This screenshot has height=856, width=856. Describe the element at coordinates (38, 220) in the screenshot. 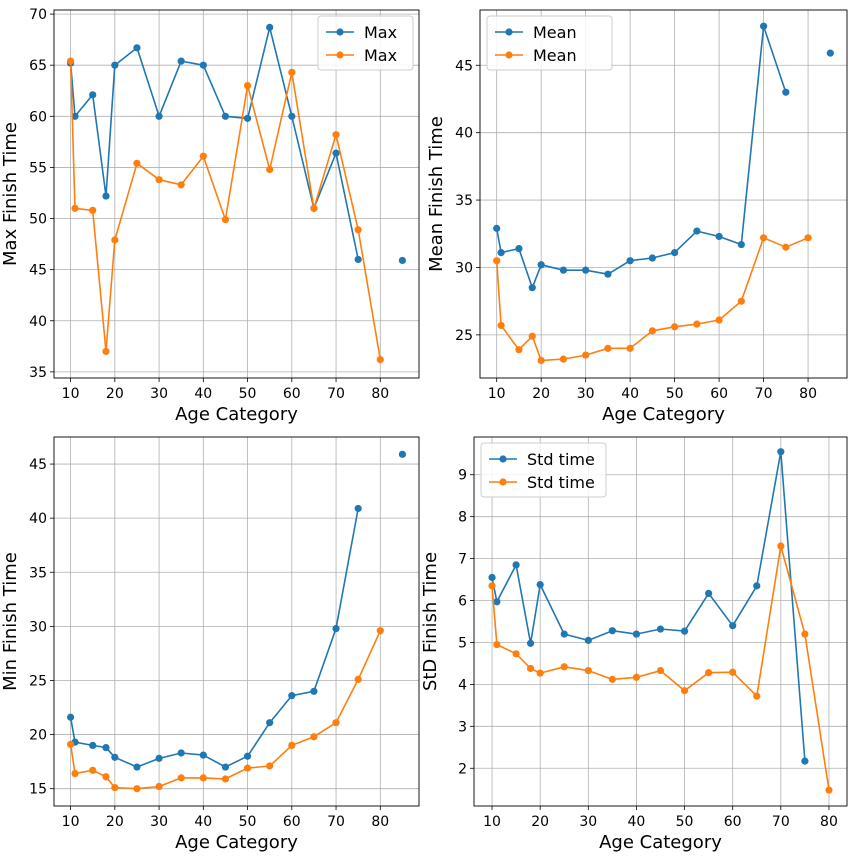

I see `y-tick-label: 50` at that location.